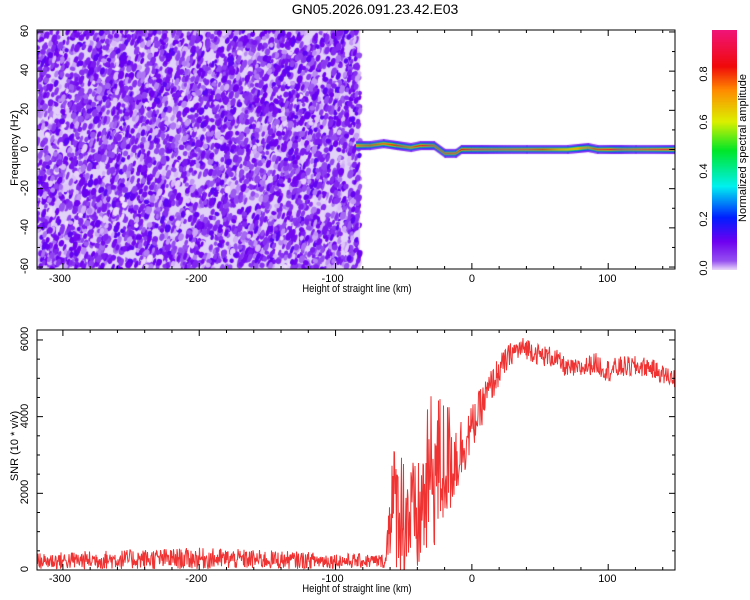 This screenshot has width=750, height=600. I want to click on colorbar, so click(724, 150).